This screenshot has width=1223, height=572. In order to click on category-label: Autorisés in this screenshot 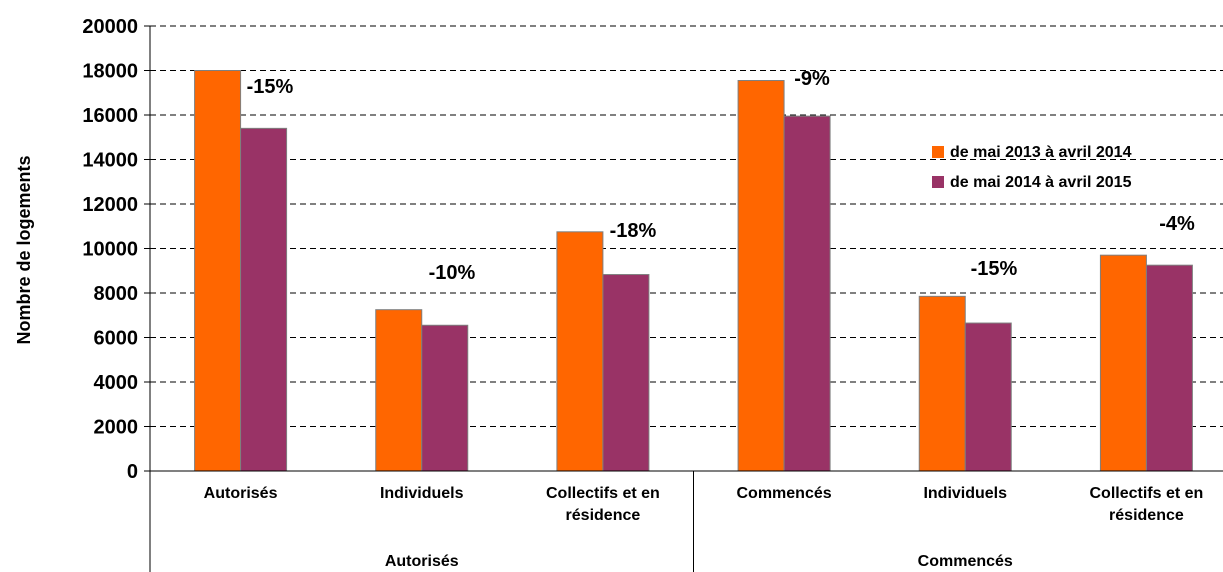, I will do `click(241, 493)`.